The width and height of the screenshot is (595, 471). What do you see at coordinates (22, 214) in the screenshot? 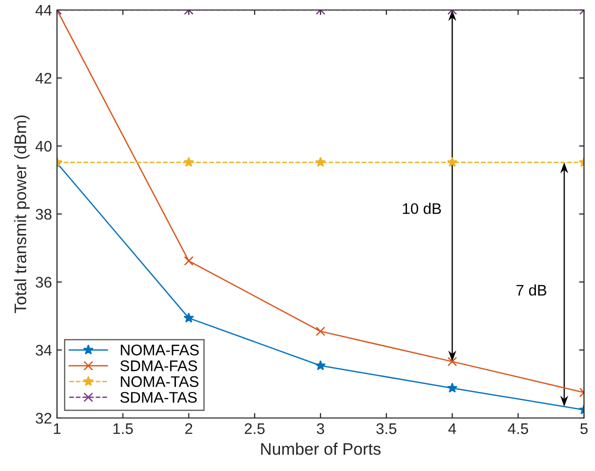
I see `y-axis-title: Total transmit power (dBm)` at bounding box center [22, 214].